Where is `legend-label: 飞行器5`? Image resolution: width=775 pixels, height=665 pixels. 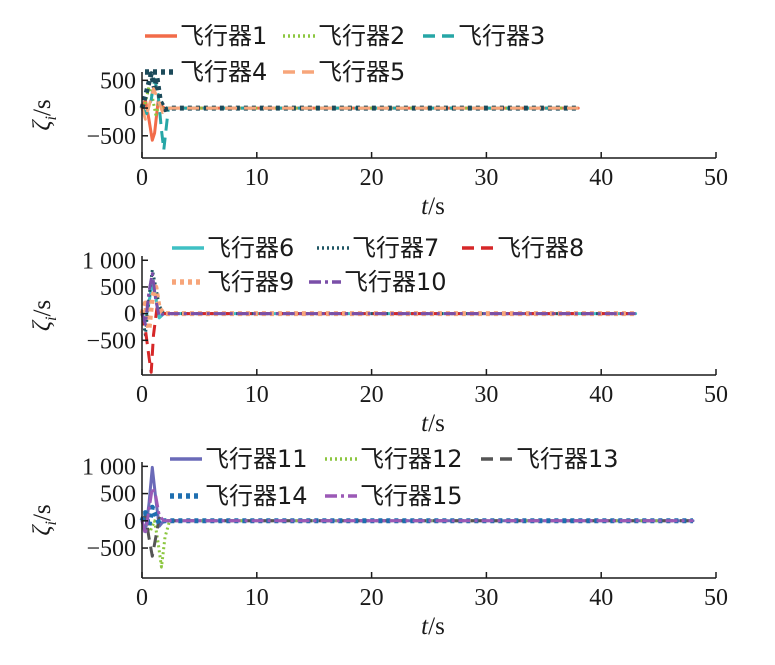
legend-label: 飞行器5 is located at coordinates (361, 72).